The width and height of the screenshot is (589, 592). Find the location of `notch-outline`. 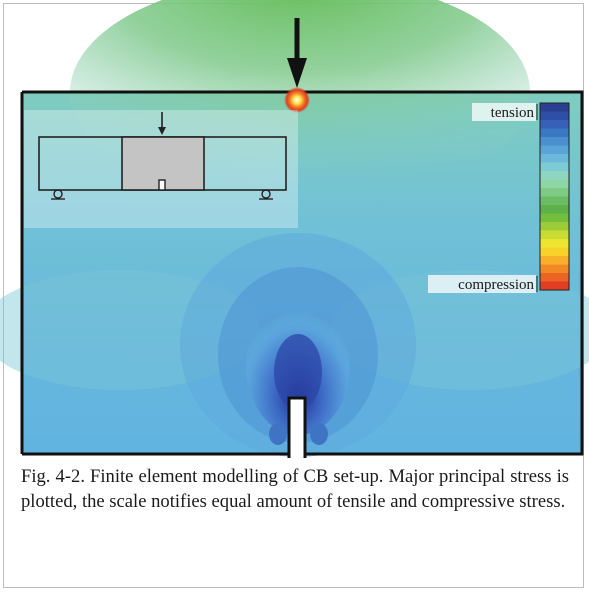

notch-outline is located at coordinates (297, 427).